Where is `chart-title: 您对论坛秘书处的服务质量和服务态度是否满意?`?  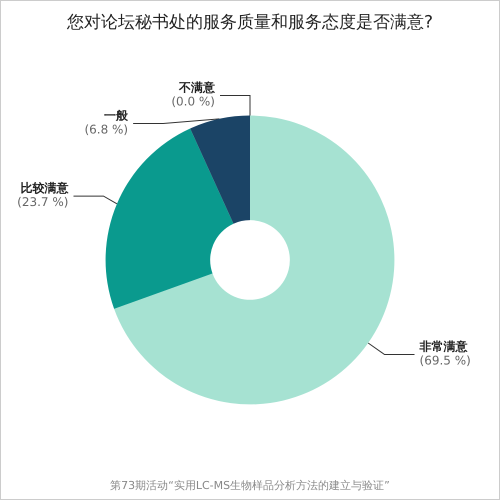
chart-title: 您对论坛秘书处的服务质量和服务态度是否满意? is located at coordinates (250, 22).